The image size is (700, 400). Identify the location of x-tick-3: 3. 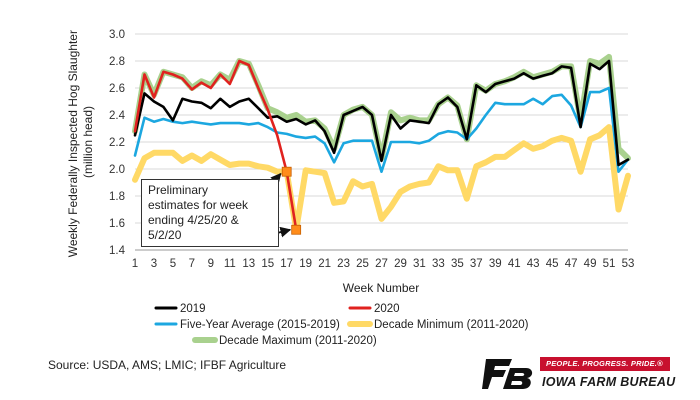
(154, 264).